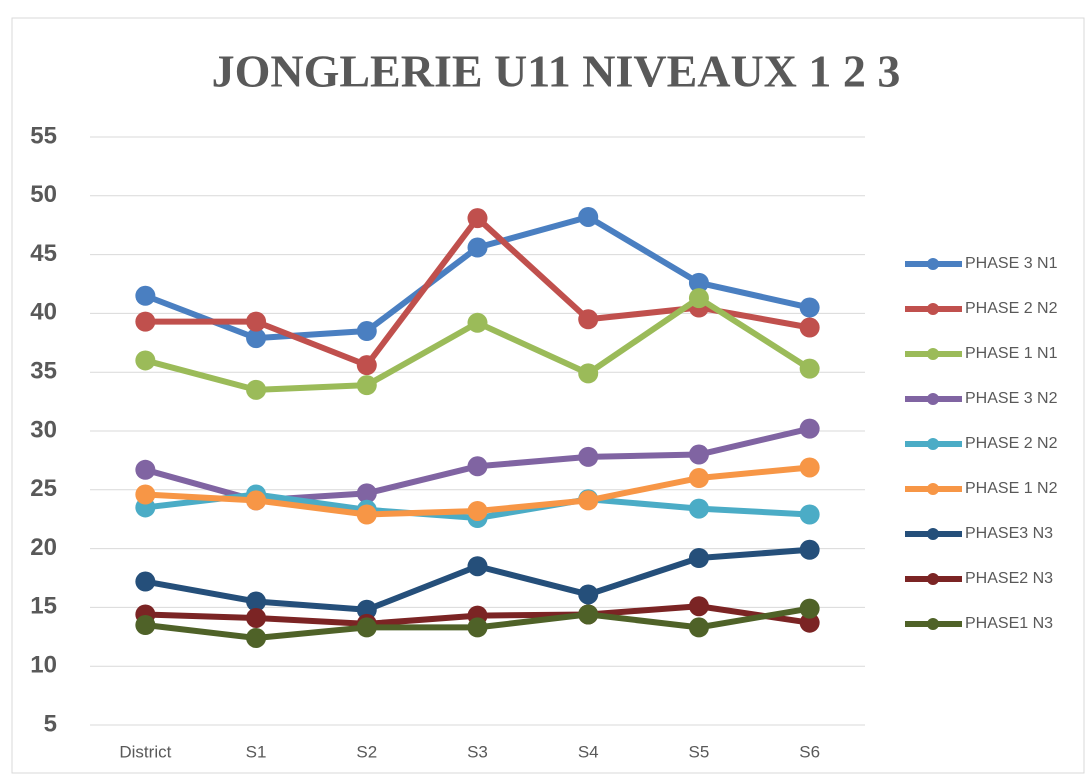 The height and width of the screenshot is (777, 1091). What do you see at coordinates (43, 547) in the screenshot?
I see `y-tick-label: 20` at bounding box center [43, 547].